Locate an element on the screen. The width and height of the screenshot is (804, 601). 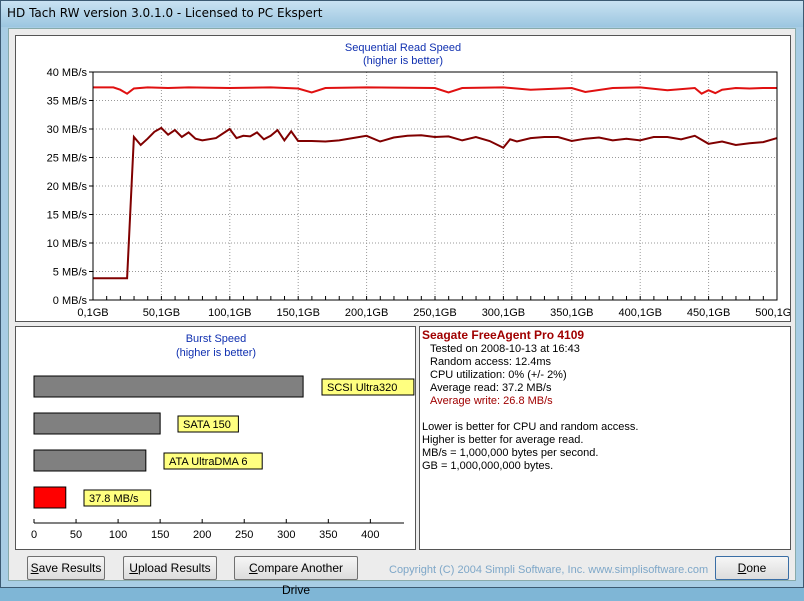
drive-name: Seagate FreeAgent Pro 4109 is located at coordinates (503, 335).